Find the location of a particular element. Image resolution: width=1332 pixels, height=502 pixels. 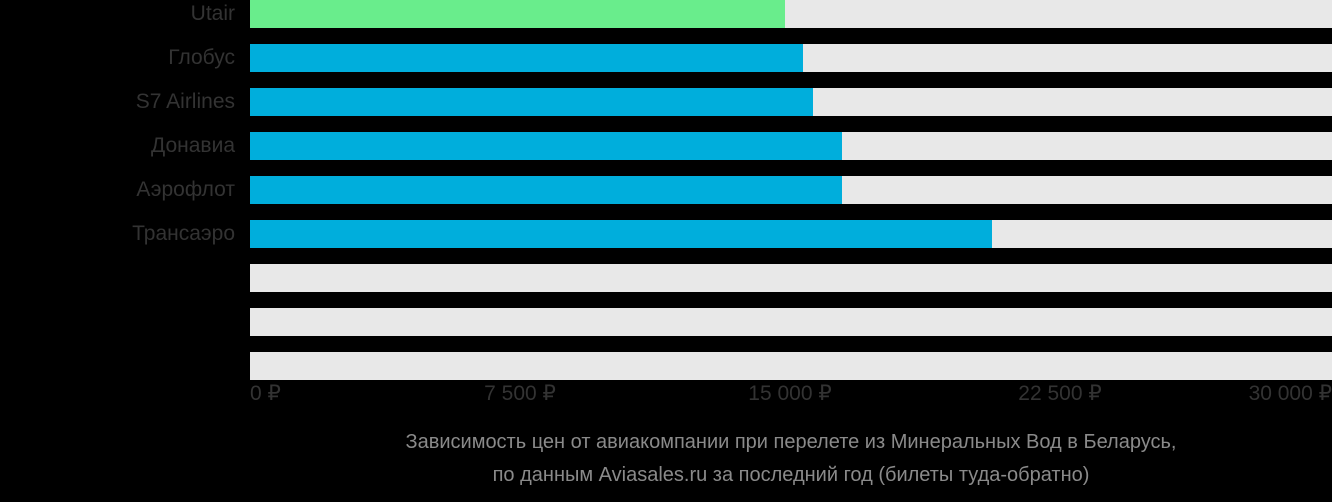

bar-row: Utair is located at coordinates (666, 14).